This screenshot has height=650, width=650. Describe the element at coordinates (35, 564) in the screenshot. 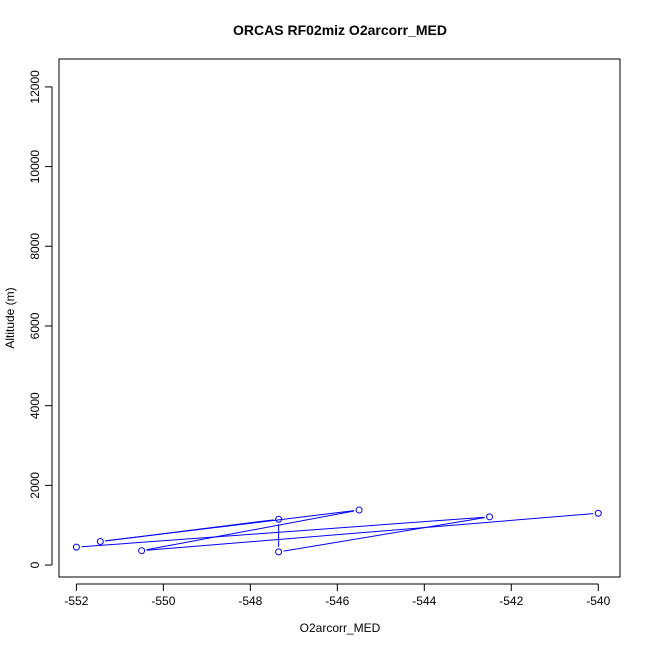

I see `y-tick-label: 0` at that location.